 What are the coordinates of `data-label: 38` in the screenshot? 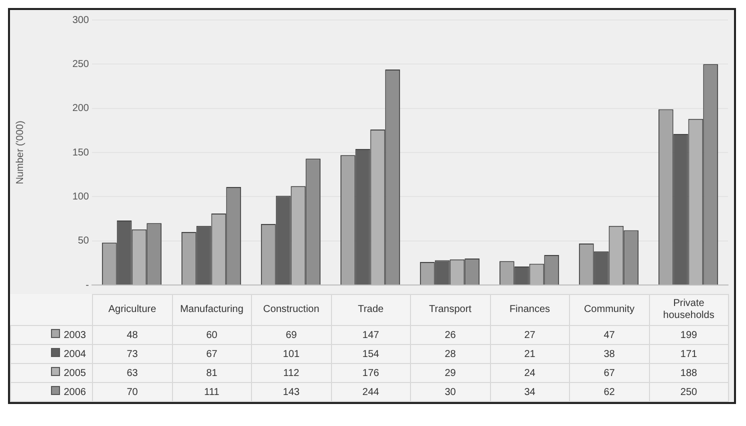 It's located at (609, 354).